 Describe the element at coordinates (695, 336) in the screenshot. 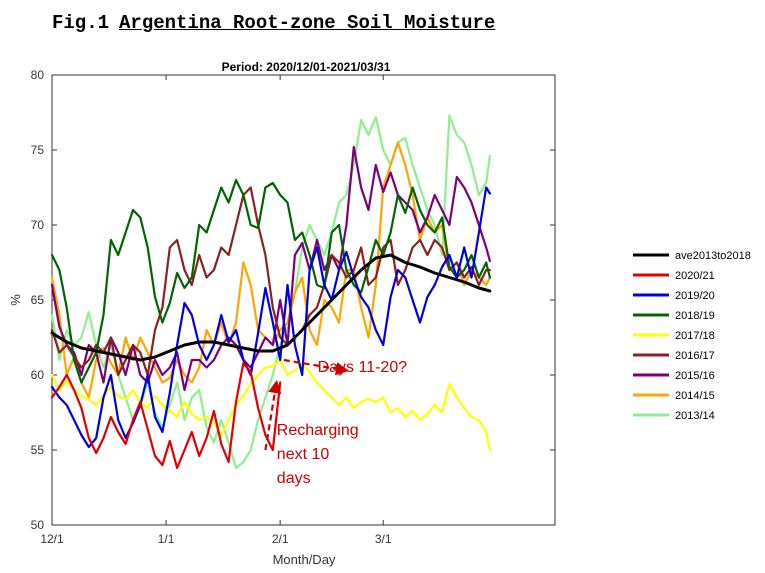

I see `legend-label: 2017/18` at that location.